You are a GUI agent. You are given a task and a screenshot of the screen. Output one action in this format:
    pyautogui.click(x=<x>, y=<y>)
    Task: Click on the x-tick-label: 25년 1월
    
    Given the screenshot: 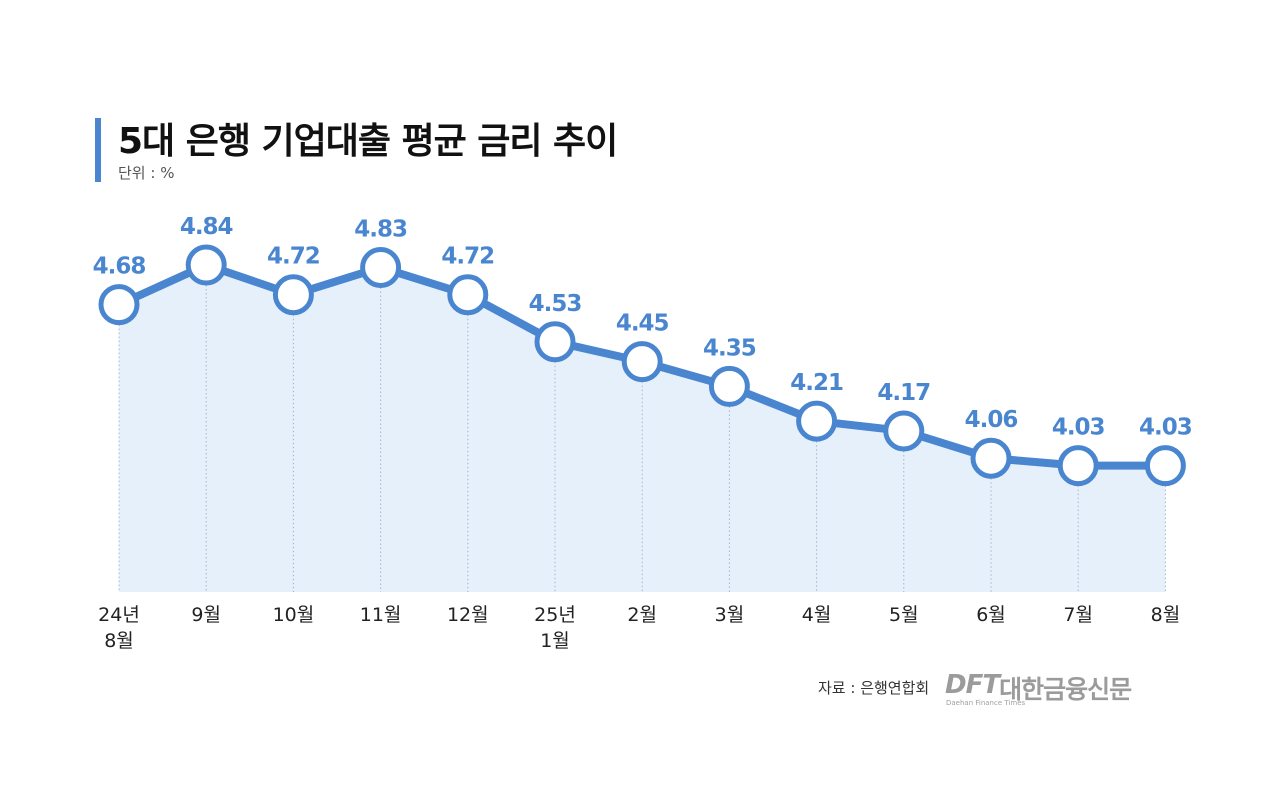 What is the action you would take?
    pyautogui.click(x=555, y=628)
    